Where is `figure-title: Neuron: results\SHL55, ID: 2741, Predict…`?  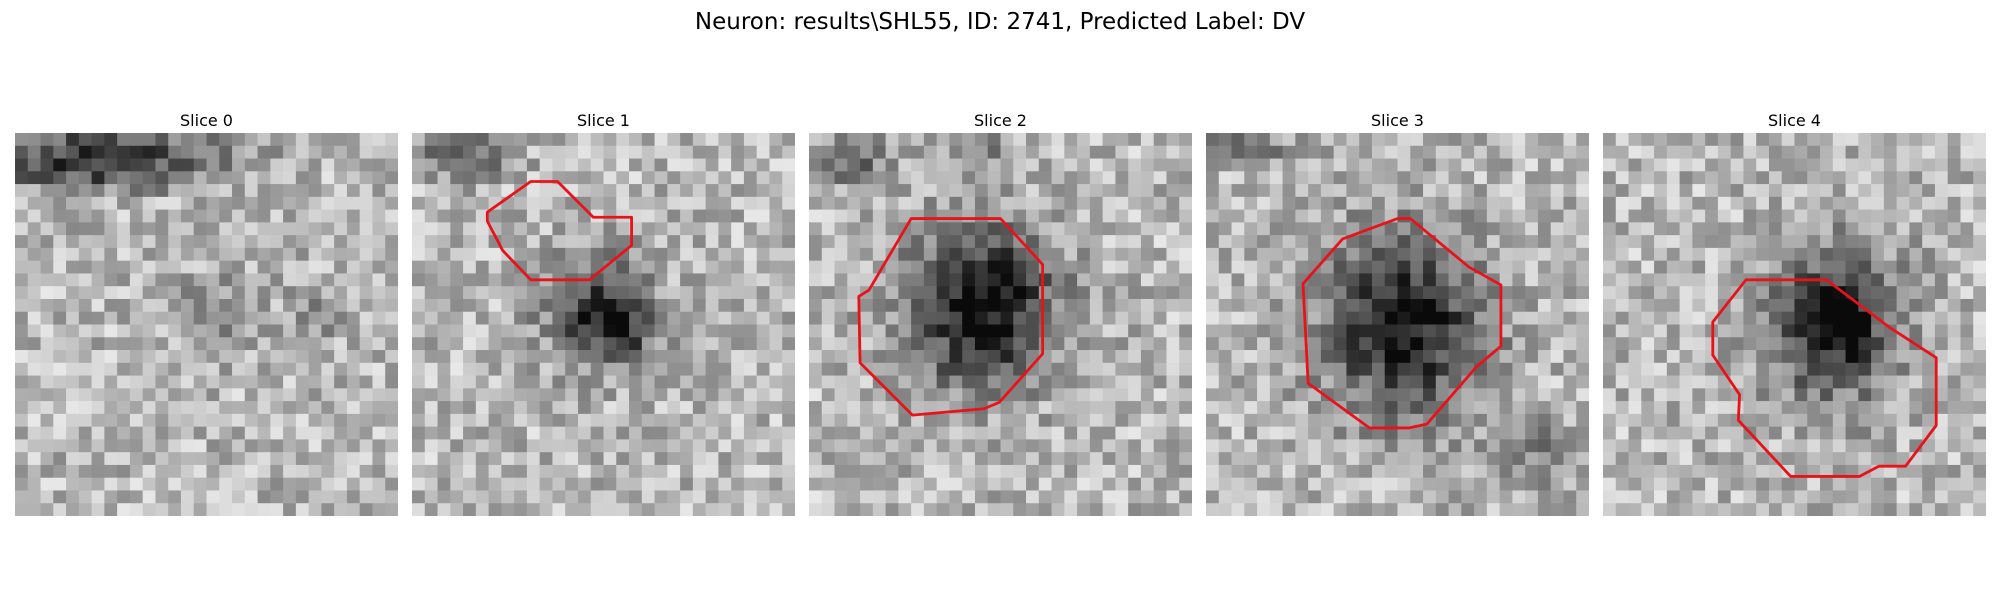 figure-title: Neuron: results\SHL55, ID: 2741, Predict… is located at coordinates (1000, 22).